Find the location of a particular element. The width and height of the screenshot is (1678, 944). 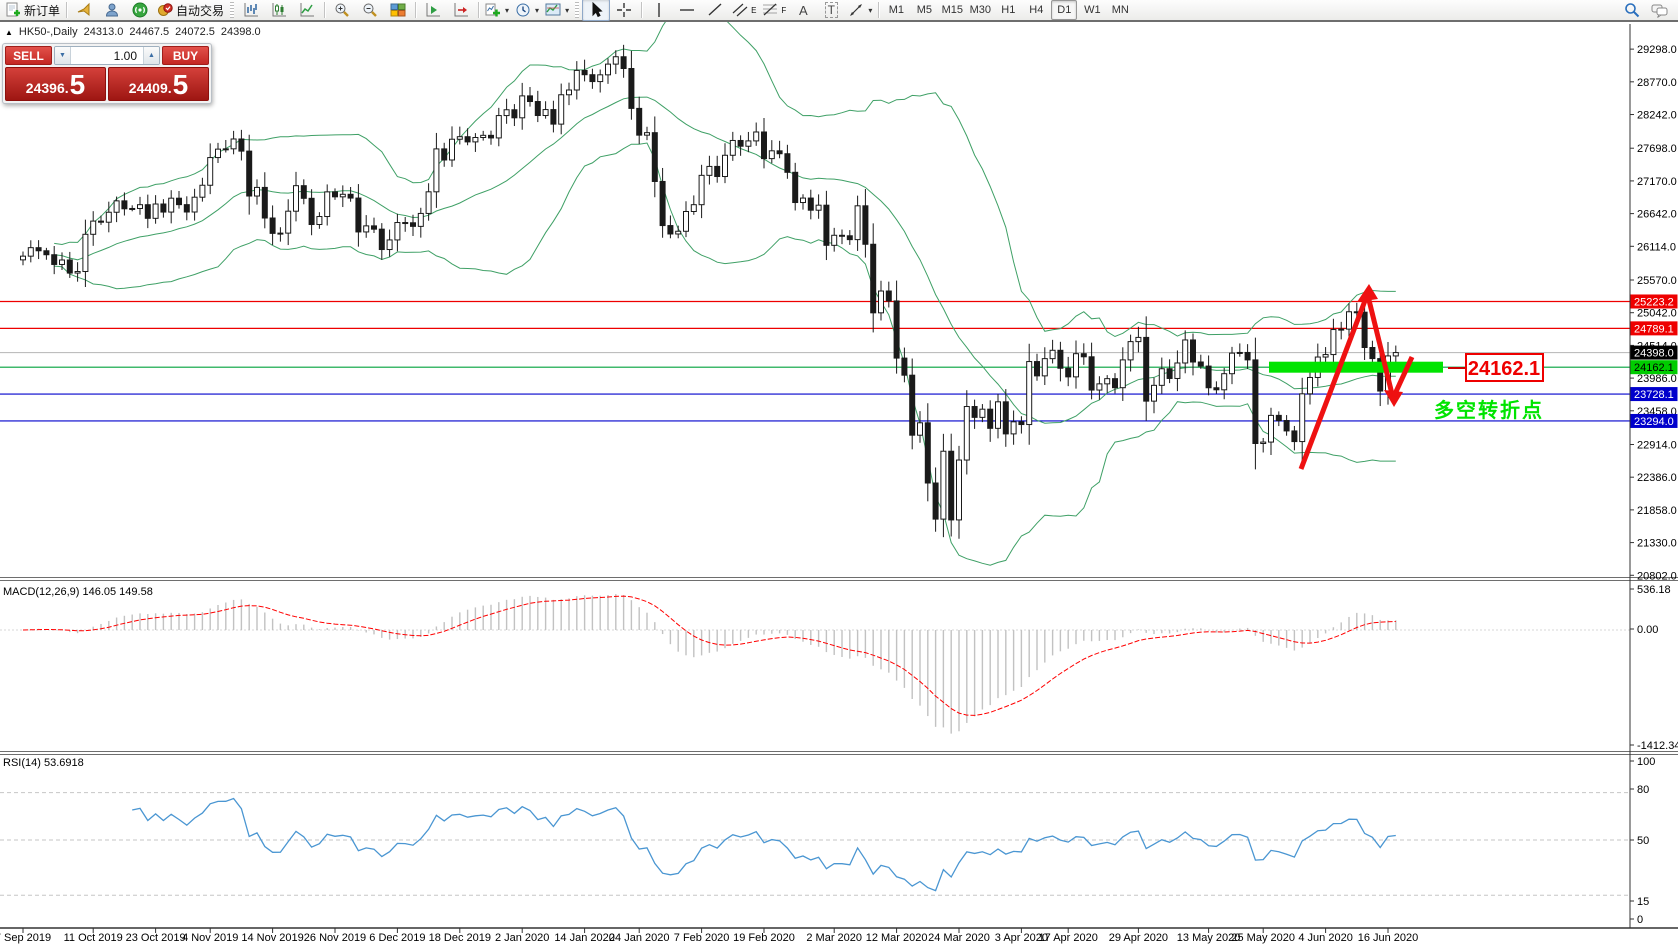

symbol-marker: ▲ is located at coordinates (9, 32).